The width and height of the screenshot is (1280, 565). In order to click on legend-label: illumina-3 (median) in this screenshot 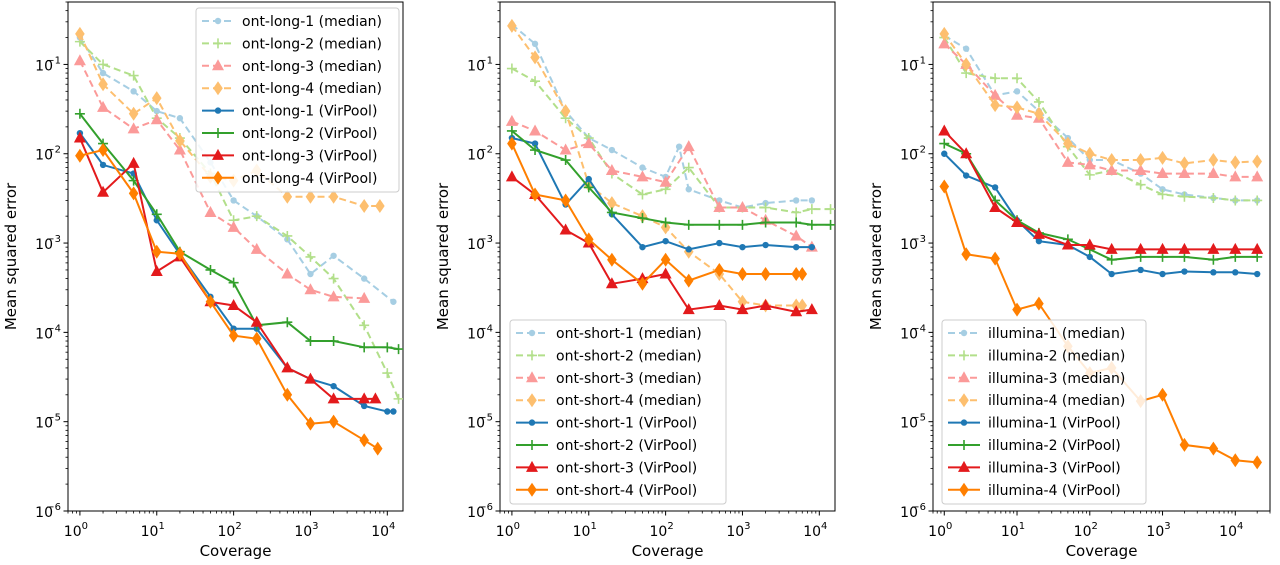, I will do `click(1056, 379)`.